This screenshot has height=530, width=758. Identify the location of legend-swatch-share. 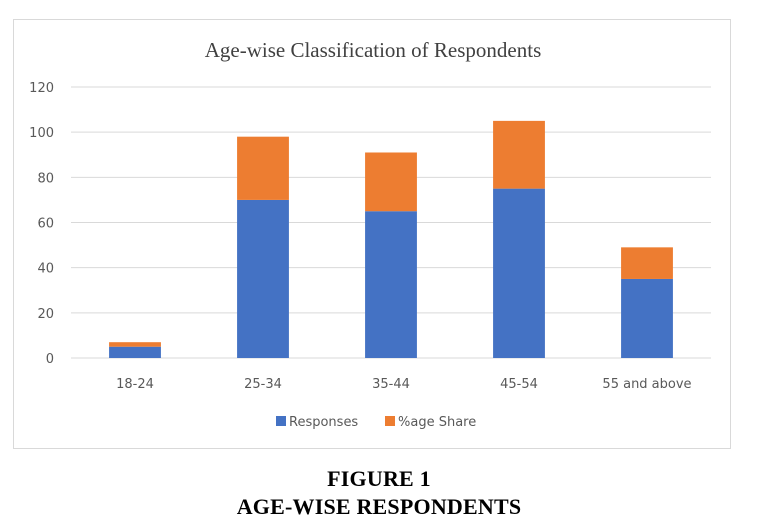
(390, 421).